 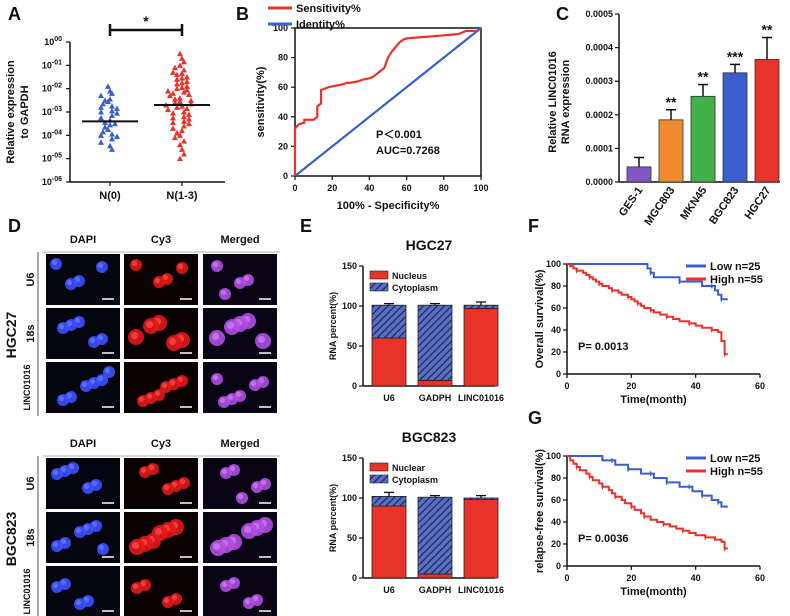 I want to click on a-y-tick-label: 10-05, so click(x=52, y=158).